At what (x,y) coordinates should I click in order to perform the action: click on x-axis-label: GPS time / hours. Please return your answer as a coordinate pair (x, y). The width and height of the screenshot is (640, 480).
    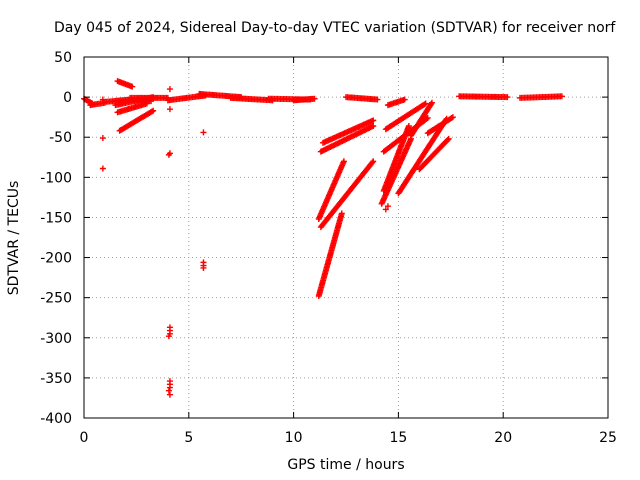
    Looking at the image, I should click on (345, 465).